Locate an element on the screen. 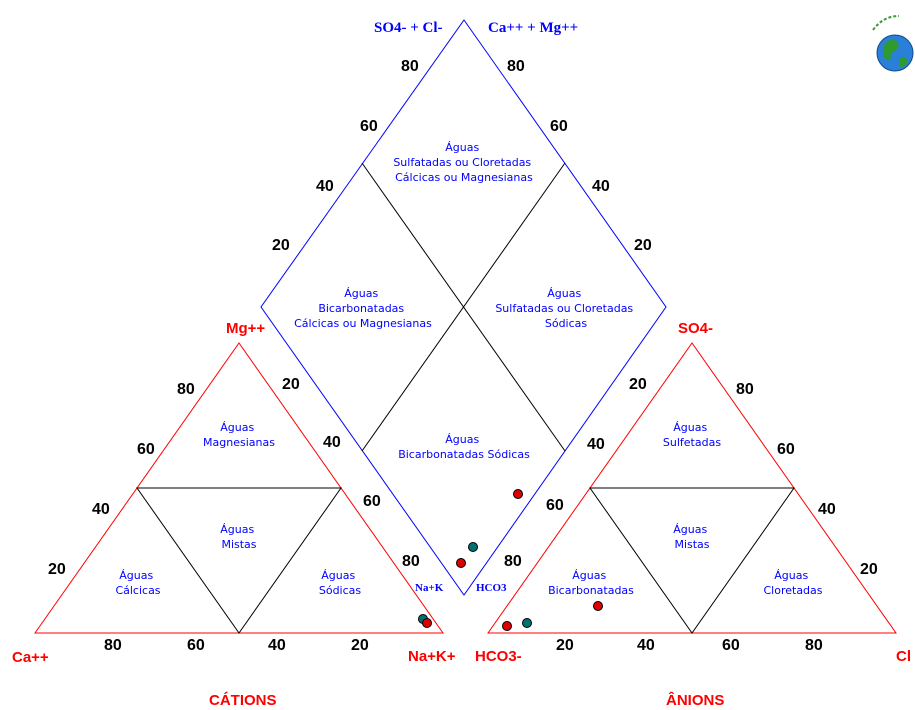 Image resolution: width=915 pixels, height=710 pixels. diamond-nak-label: Na+K is located at coordinates (429, 588).